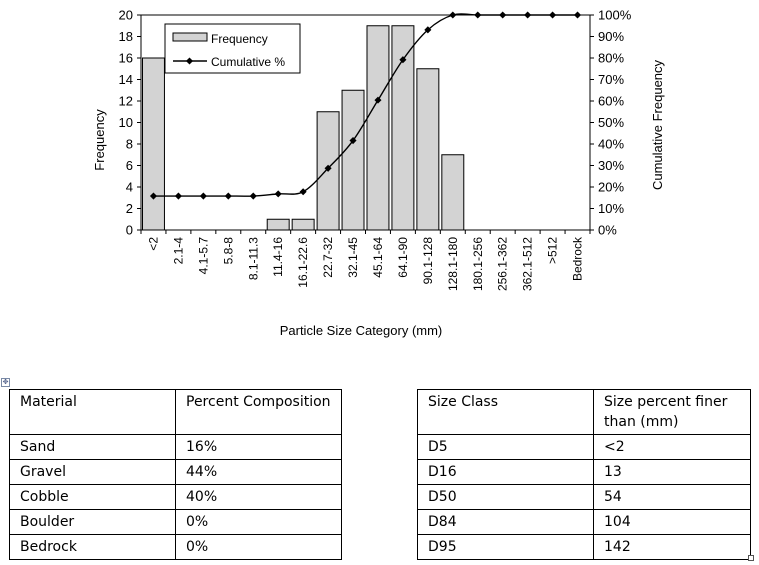 The image size is (759, 565). I want to click on table-cell: D5, so click(505, 447).